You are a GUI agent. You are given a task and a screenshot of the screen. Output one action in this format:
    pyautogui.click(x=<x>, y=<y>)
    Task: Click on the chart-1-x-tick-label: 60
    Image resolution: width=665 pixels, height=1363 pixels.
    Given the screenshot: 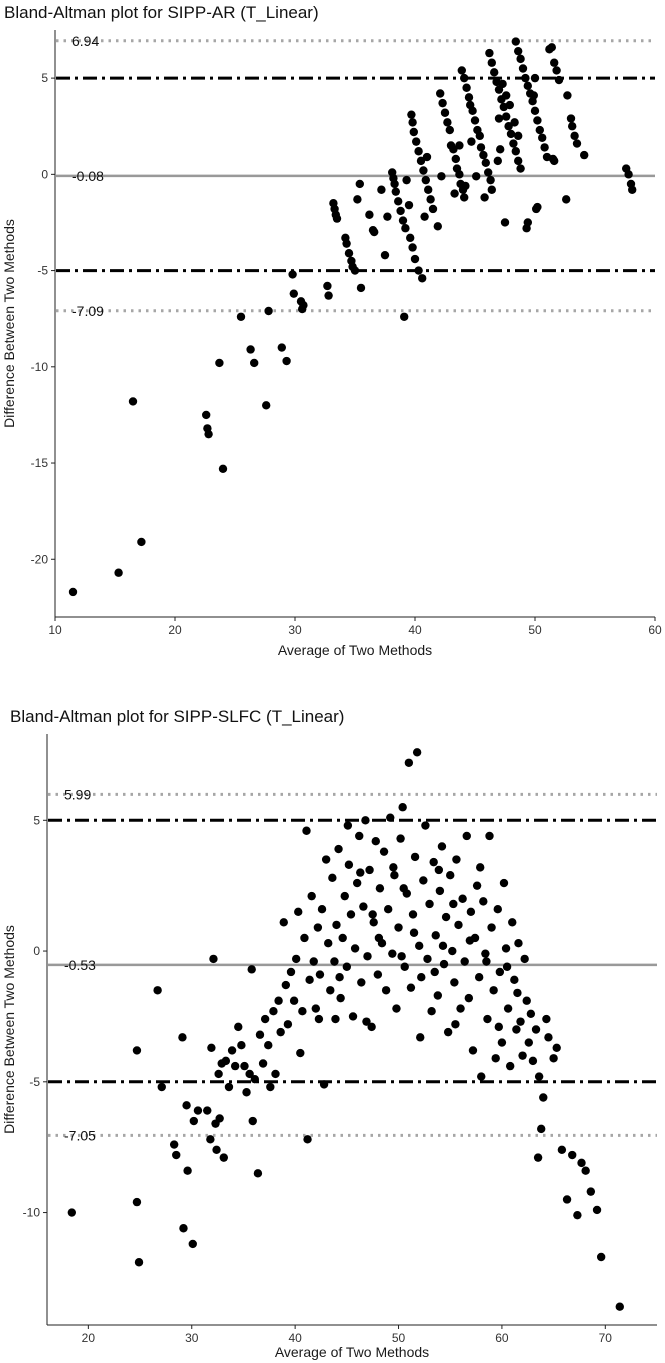 What is the action you would take?
    pyautogui.click(x=655, y=630)
    